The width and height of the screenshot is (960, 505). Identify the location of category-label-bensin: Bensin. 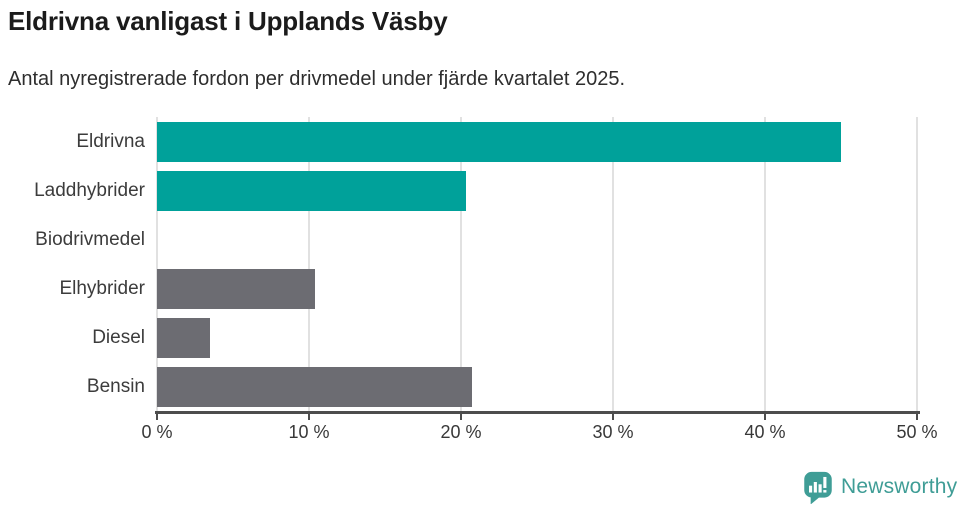
(115, 387).